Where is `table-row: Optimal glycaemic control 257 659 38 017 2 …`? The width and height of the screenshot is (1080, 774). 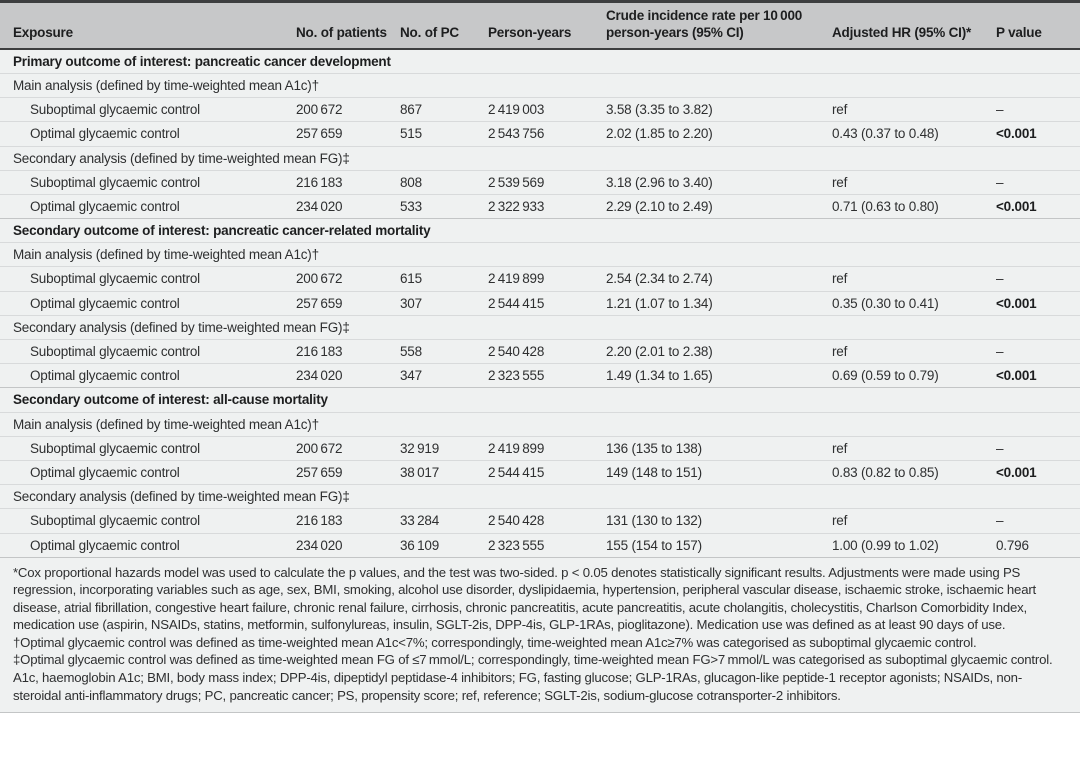 table-row: Optimal glycaemic control 257 659 38 017 2 … is located at coordinates (540, 472).